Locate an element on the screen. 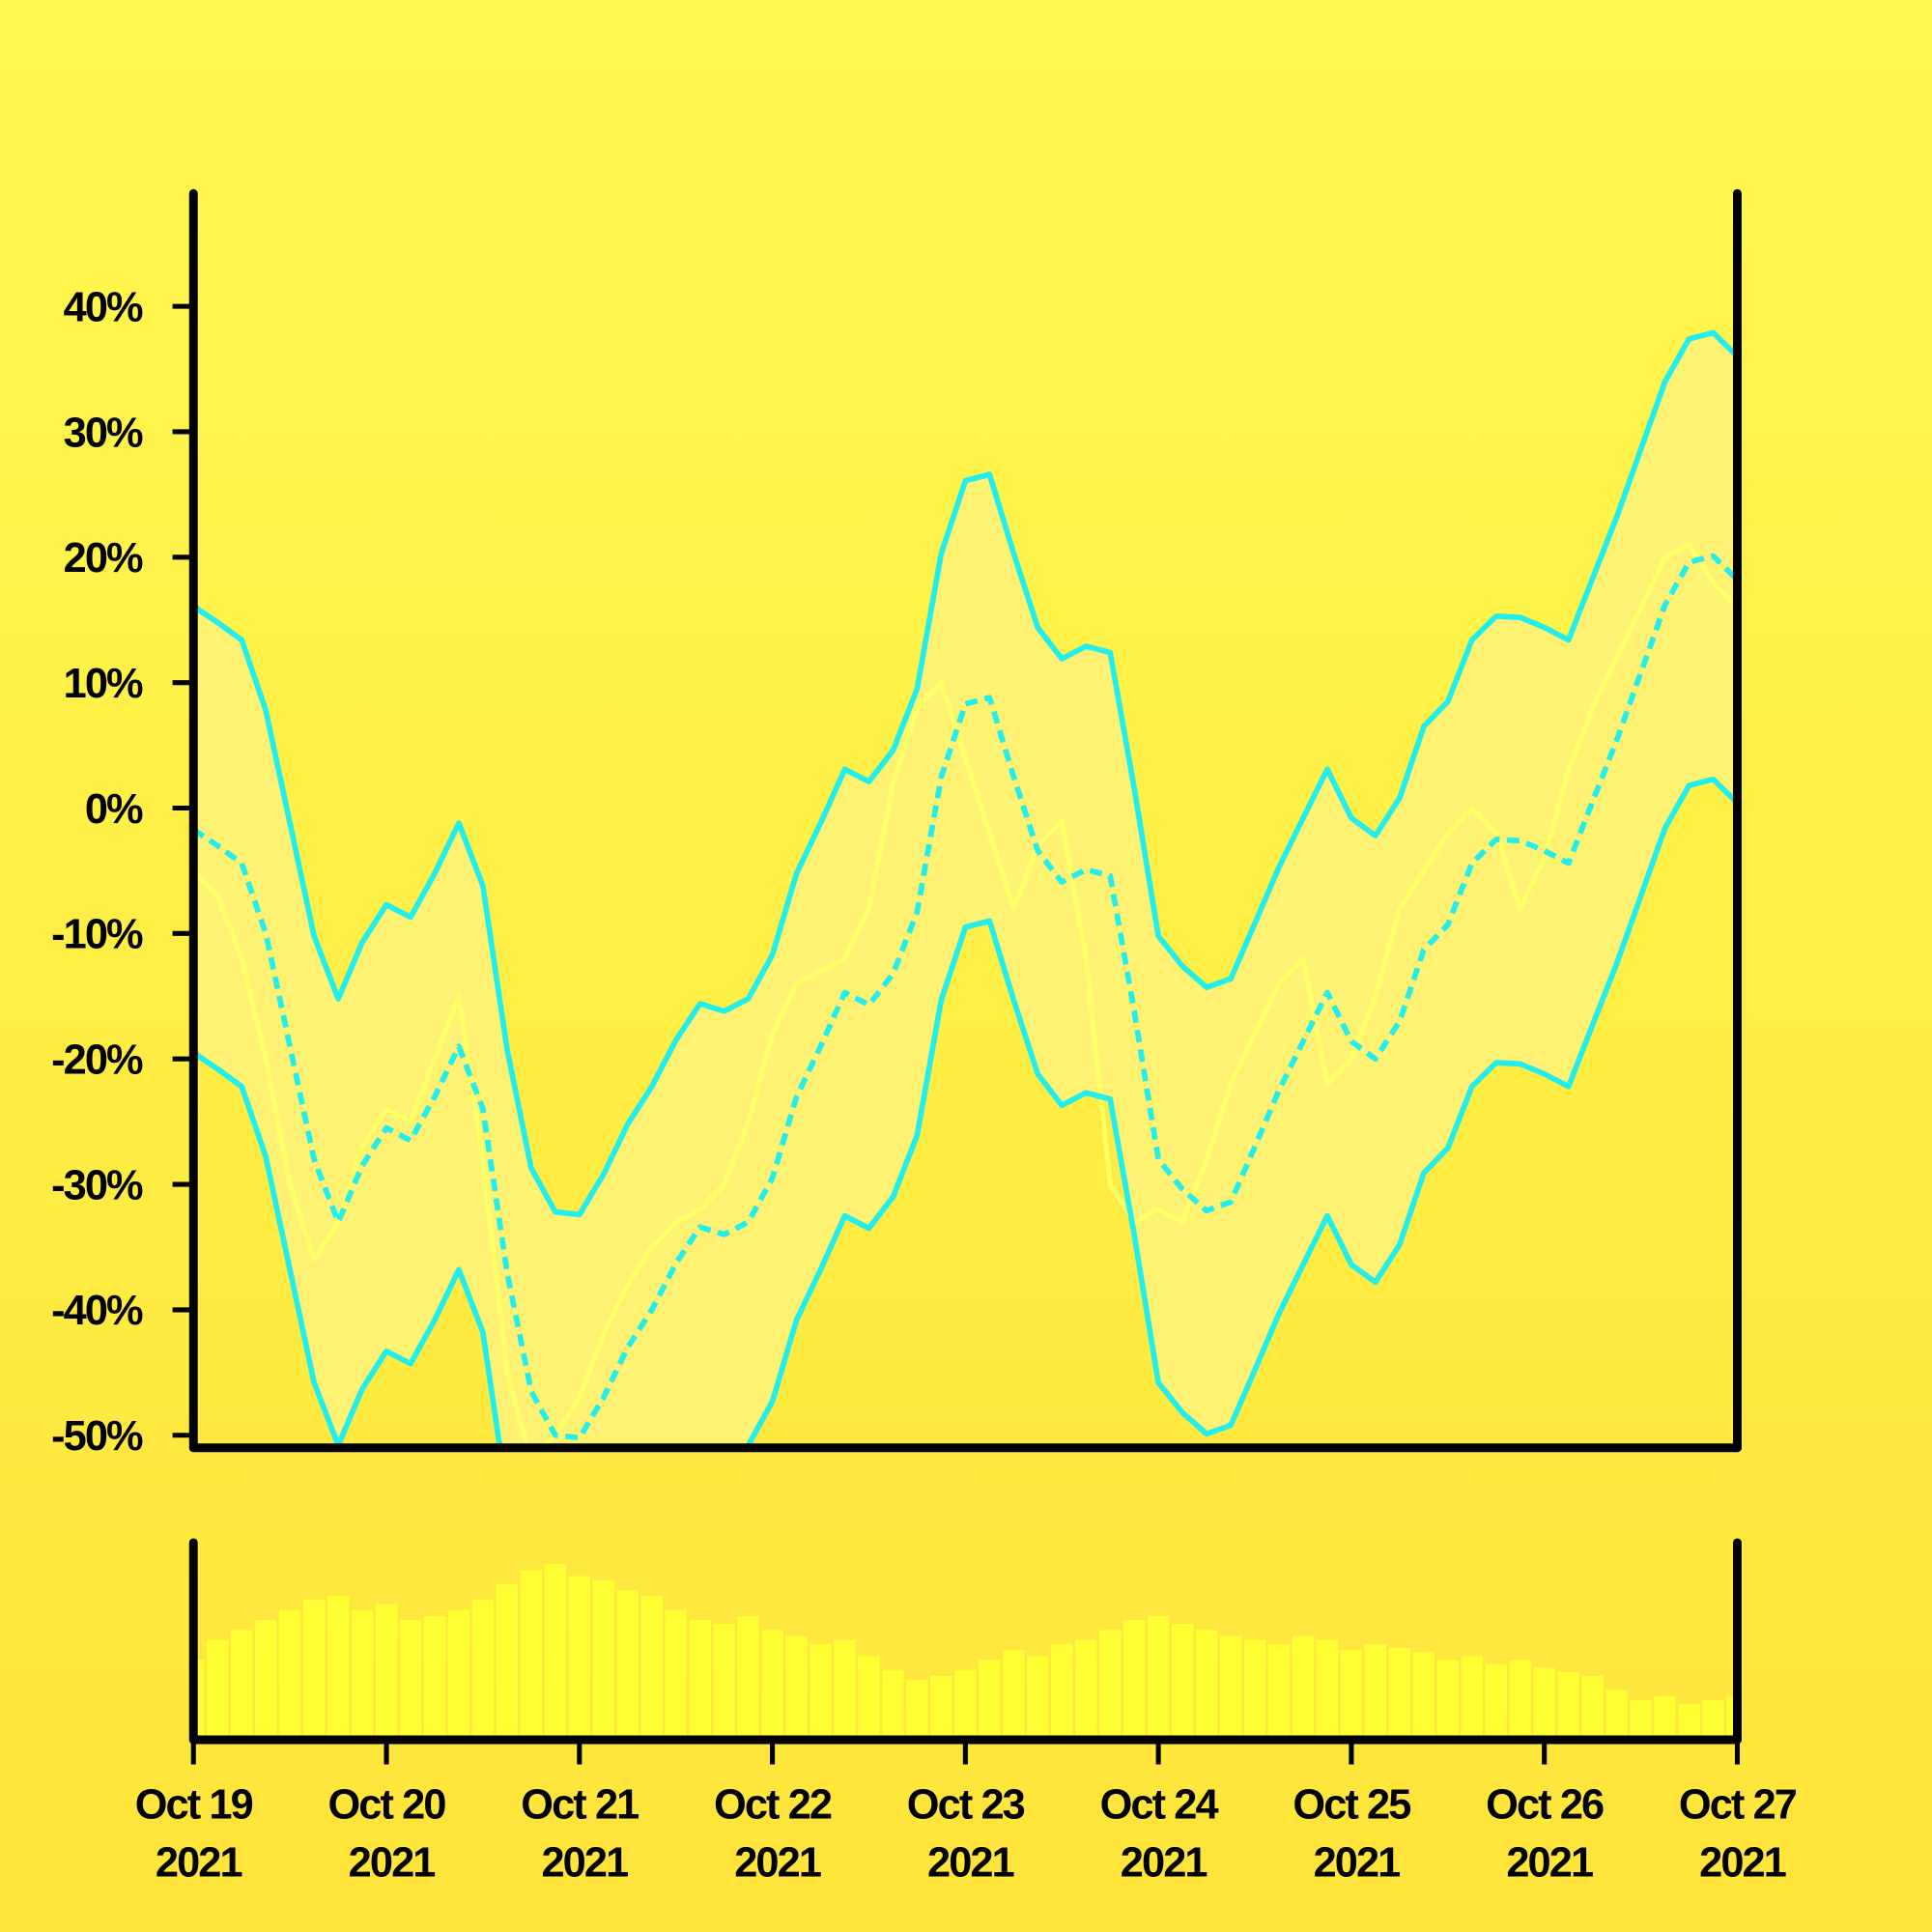 This screenshot has height=1932, width=1932. x-tick-label: Oct 24 2021 is located at coordinates (1159, 1834).